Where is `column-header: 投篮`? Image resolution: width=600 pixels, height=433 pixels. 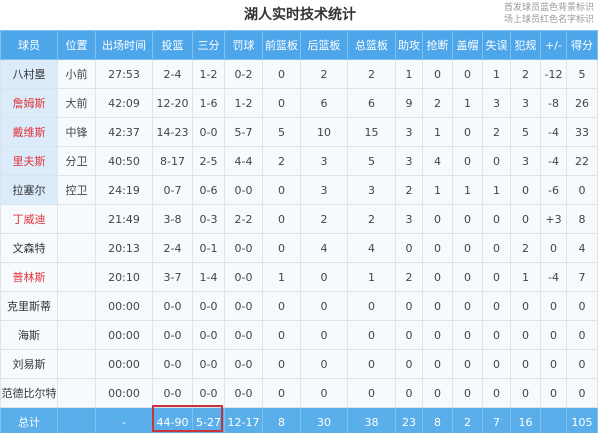
column-header: 投篮 is located at coordinates (172, 45).